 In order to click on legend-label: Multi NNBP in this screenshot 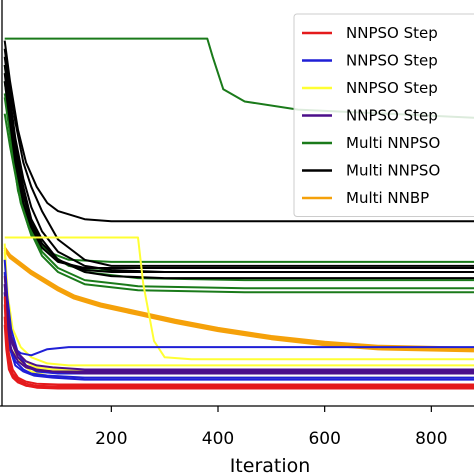, I will do `click(387, 198)`.